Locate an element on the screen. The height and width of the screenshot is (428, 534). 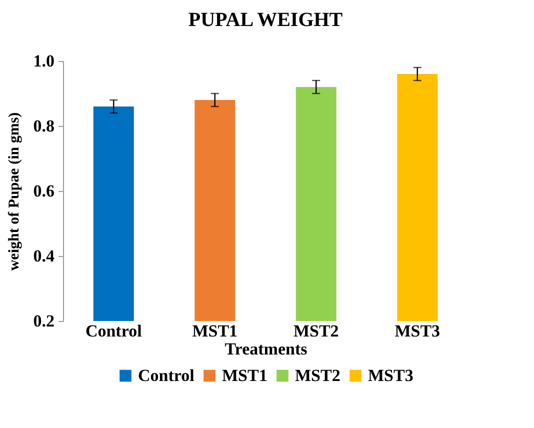
x-tick-label: MST3 is located at coordinates (417, 331).